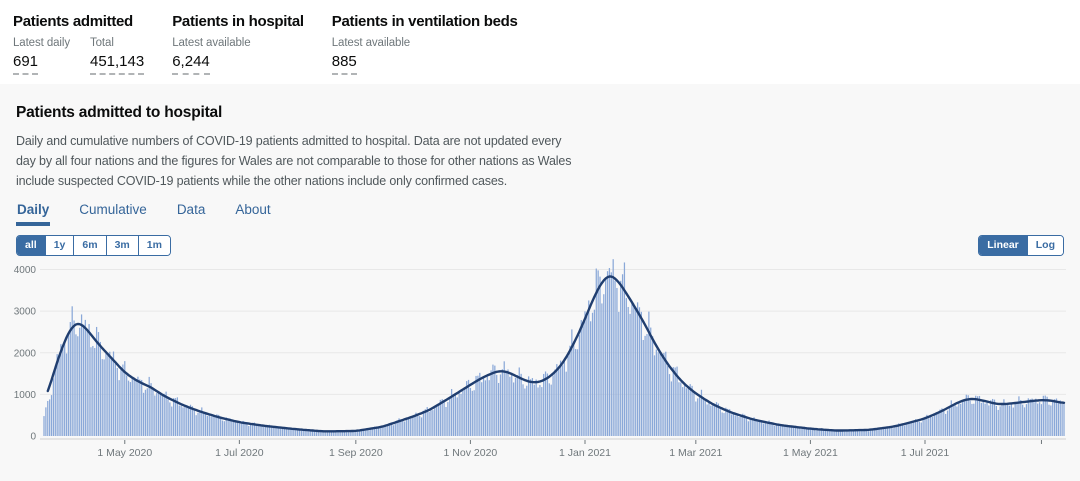 The width and height of the screenshot is (1080, 481). I want to click on chart-controls: all 1y 6m 3m 1m Linear Log, so click(540, 245).